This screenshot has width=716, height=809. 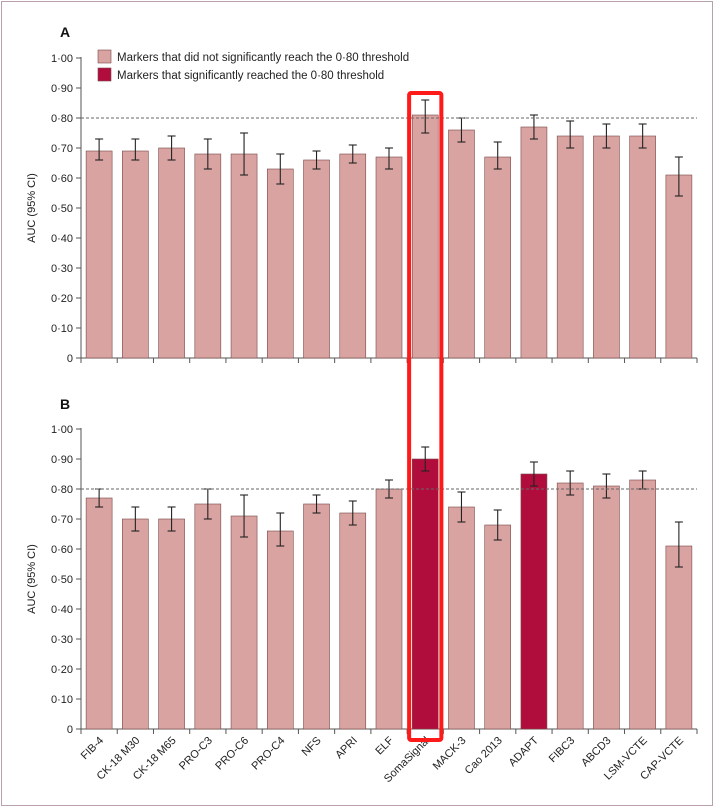 What do you see at coordinates (93, 749) in the screenshot?
I see `x-tick-label: FIB-4` at bounding box center [93, 749].